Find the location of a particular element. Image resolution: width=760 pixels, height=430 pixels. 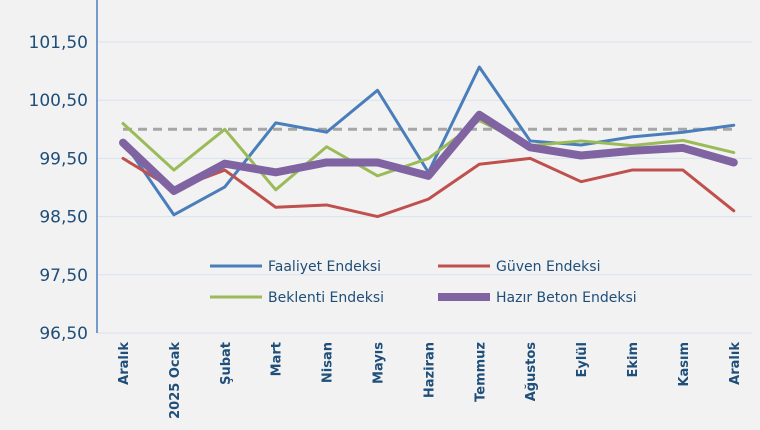

legend-label: Beklenti Endeksi is located at coordinates (326, 298).